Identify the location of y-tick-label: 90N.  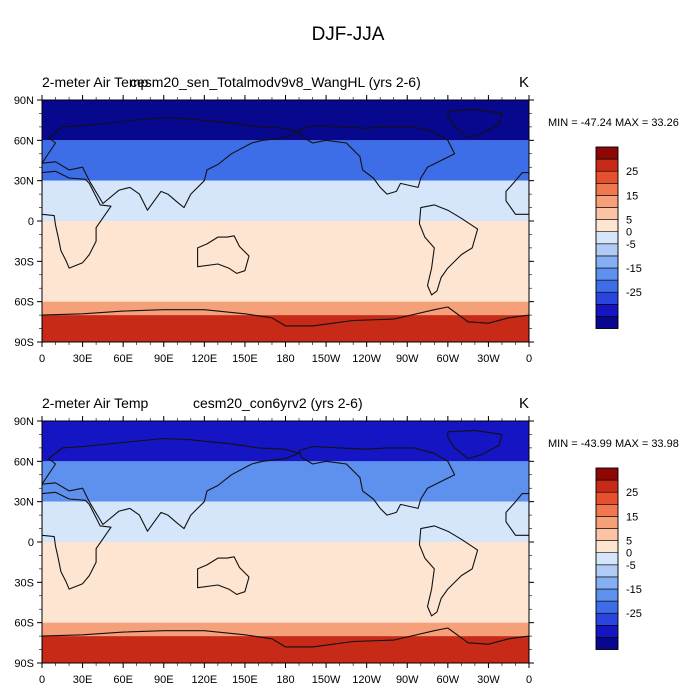
(24, 422).